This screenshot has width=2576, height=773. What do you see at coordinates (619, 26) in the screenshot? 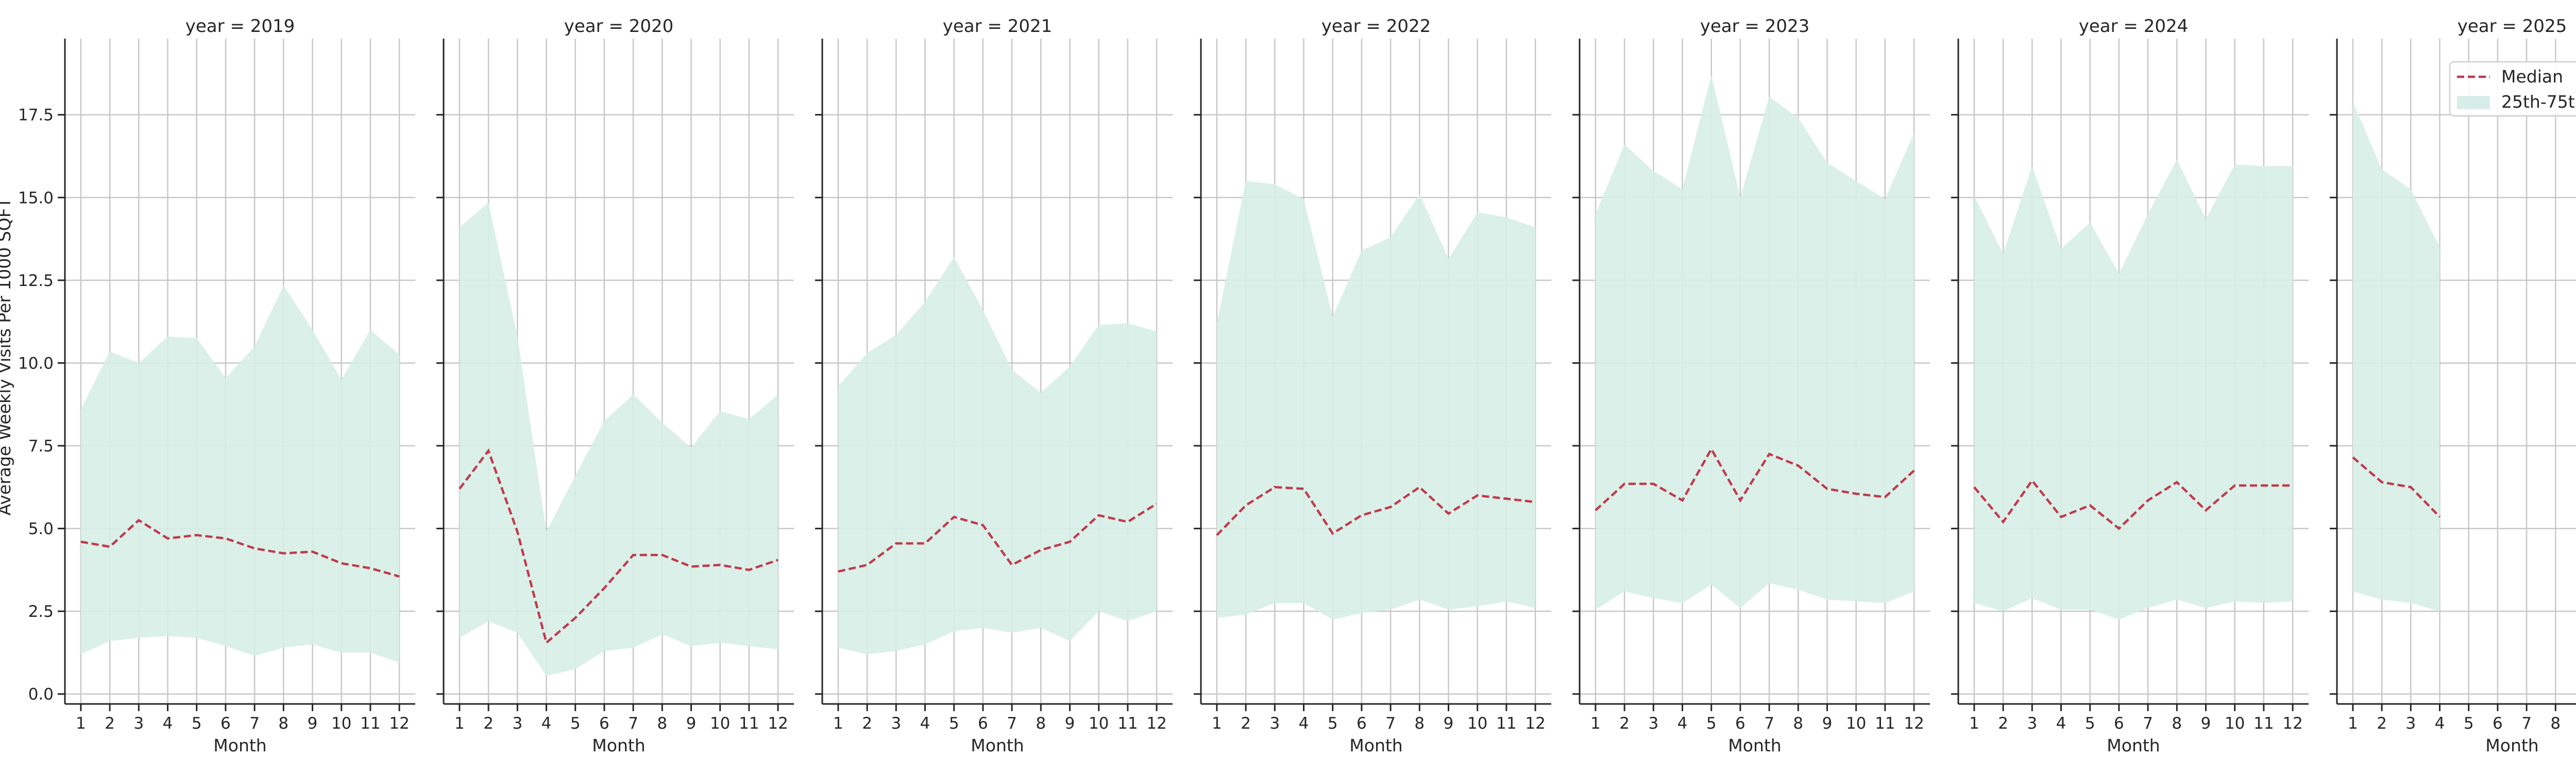
I see `panel-title: year = 2020` at bounding box center [619, 26].